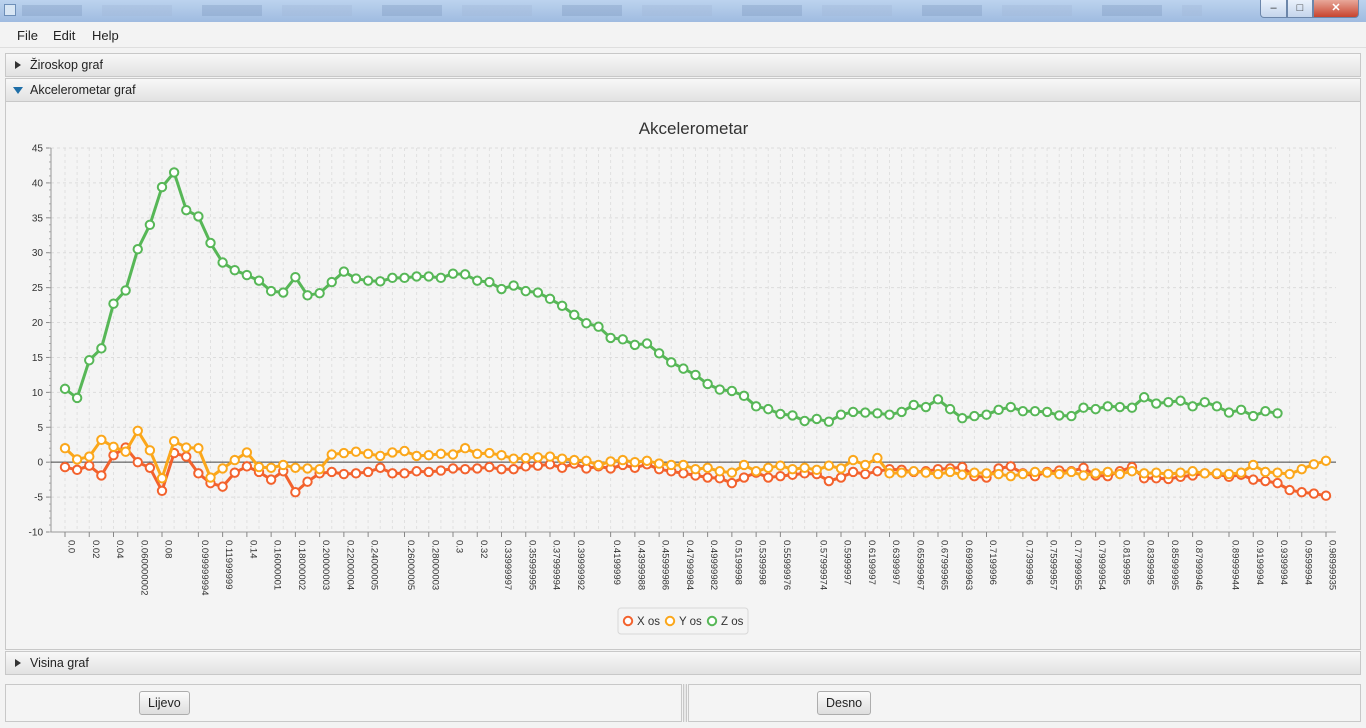 The width and height of the screenshot is (1366, 728). What do you see at coordinates (683, 621) in the screenshot?
I see `legend-box` at bounding box center [683, 621].